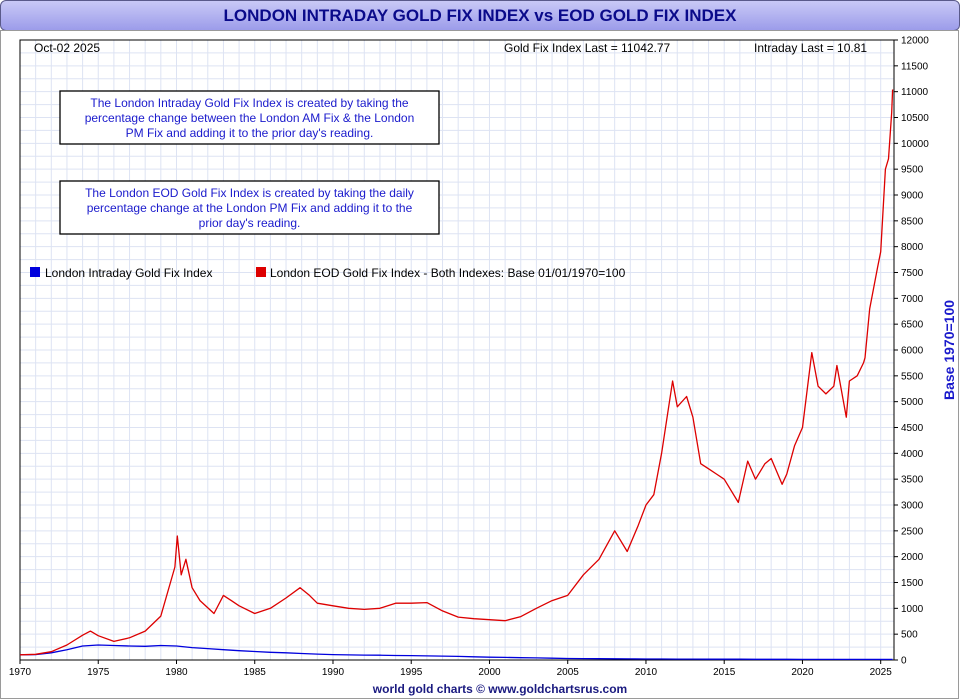  Describe the element at coordinates (904, 661) in the screenshot. I see `y-tick-label: 0` at that location.